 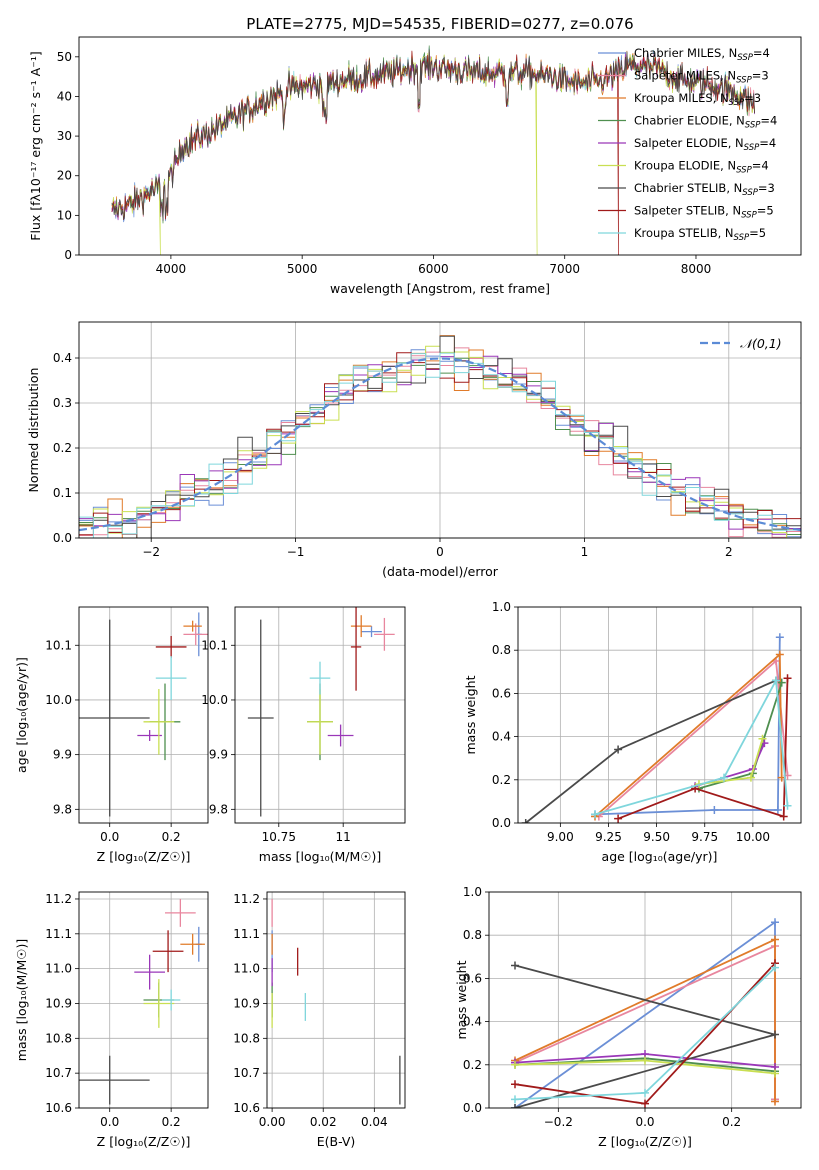 I want to click on y-tick-label: 1.0, so click(x=472, y=892).